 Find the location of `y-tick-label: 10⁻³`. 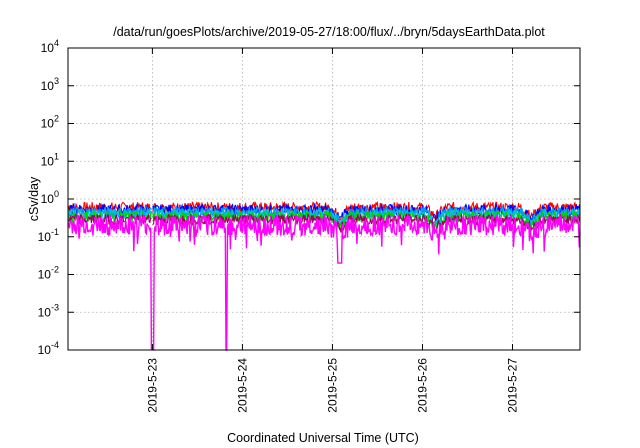

y-tick-label: 10⁻³ is located at coordinates (48, 310).